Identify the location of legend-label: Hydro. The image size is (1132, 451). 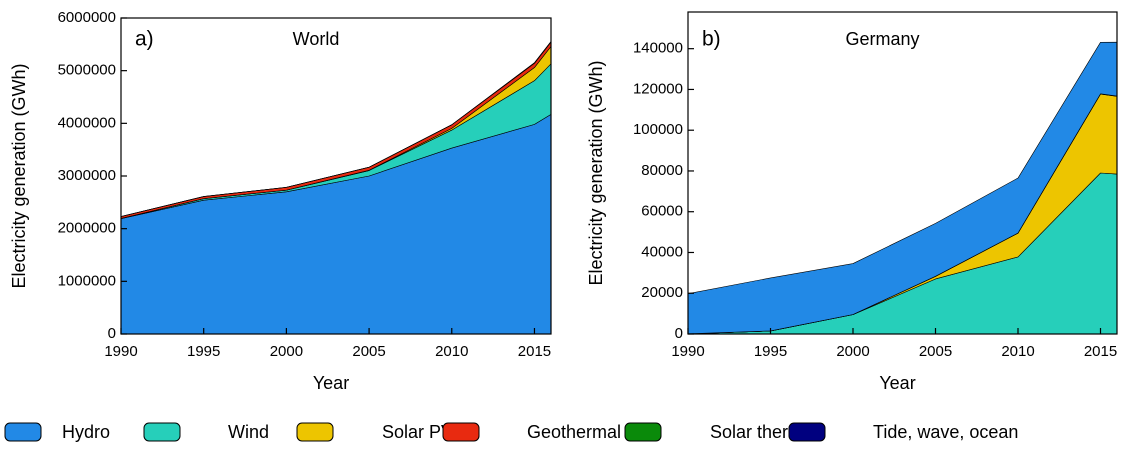
(86, 432).